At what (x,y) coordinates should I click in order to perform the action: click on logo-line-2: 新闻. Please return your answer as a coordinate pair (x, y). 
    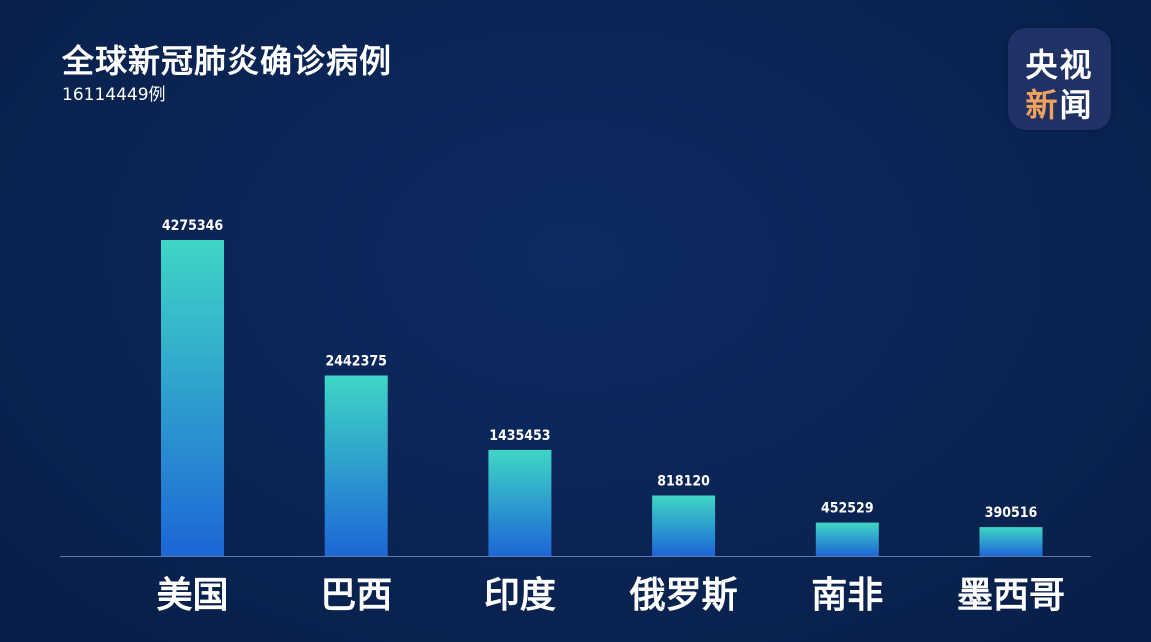
    Looking at the image, I should click on (1059, 103).